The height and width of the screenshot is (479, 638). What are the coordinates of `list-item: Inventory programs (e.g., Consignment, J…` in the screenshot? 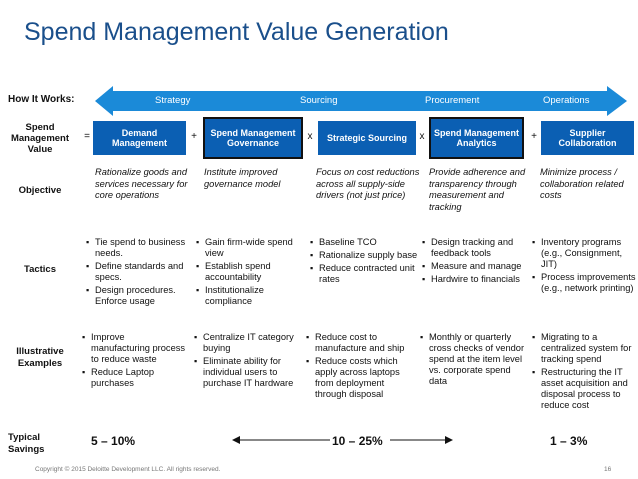 It's located at (584, 253).